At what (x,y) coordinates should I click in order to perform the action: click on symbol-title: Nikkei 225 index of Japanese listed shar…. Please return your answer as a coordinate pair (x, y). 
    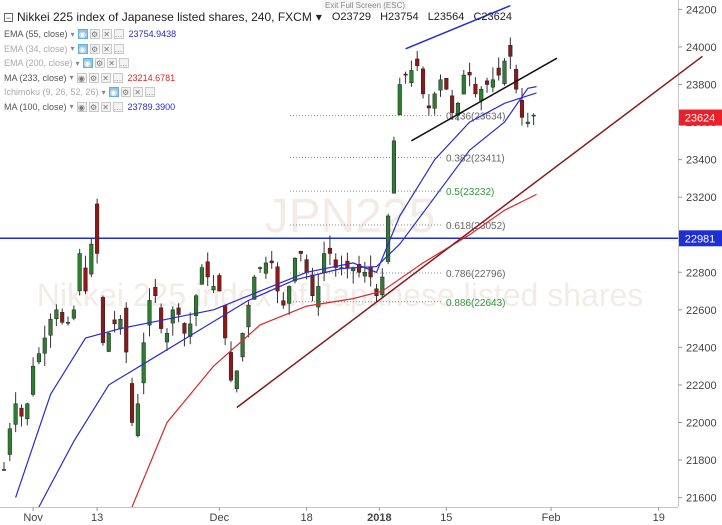
    Looking at the image, I should click on (164, 17).